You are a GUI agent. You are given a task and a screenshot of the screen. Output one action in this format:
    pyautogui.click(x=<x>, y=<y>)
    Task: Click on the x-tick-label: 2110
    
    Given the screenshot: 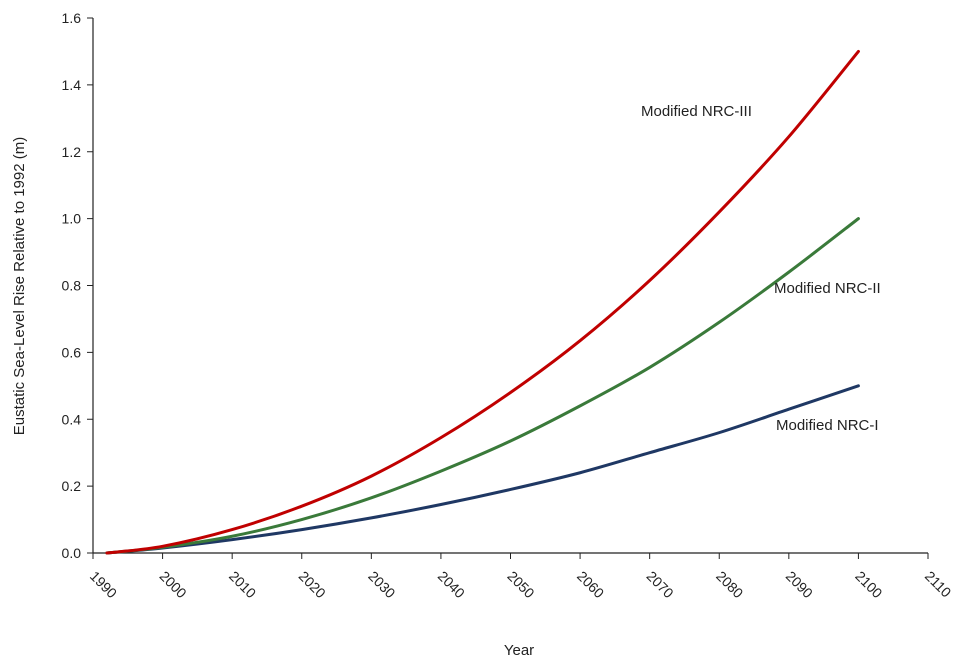 What is the action you would take?
    pyautogui.click(x=938, y=584)
    